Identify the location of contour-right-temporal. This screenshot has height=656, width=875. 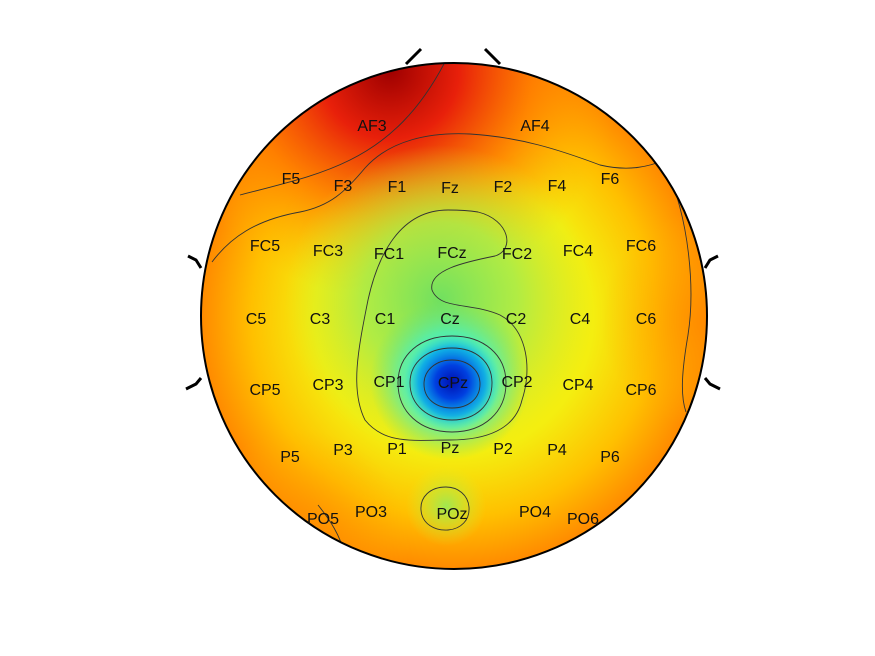
(678, 288).